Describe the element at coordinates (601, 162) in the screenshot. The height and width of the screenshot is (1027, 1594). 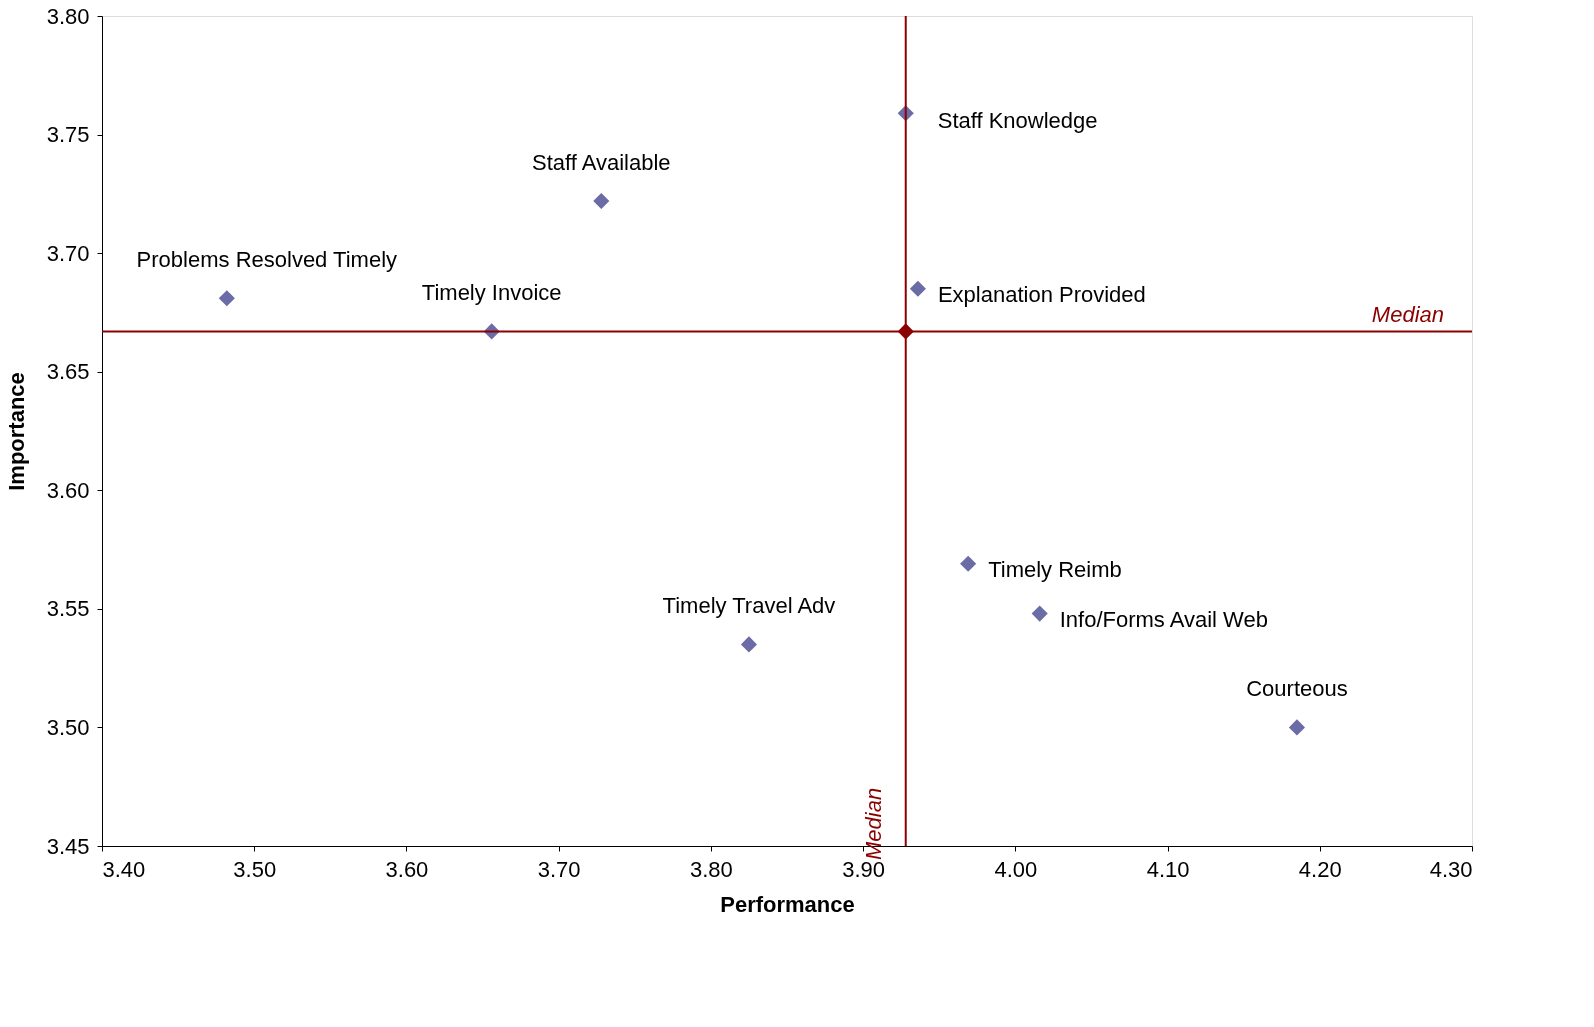
I see `annotation: Staff Available` at that location.